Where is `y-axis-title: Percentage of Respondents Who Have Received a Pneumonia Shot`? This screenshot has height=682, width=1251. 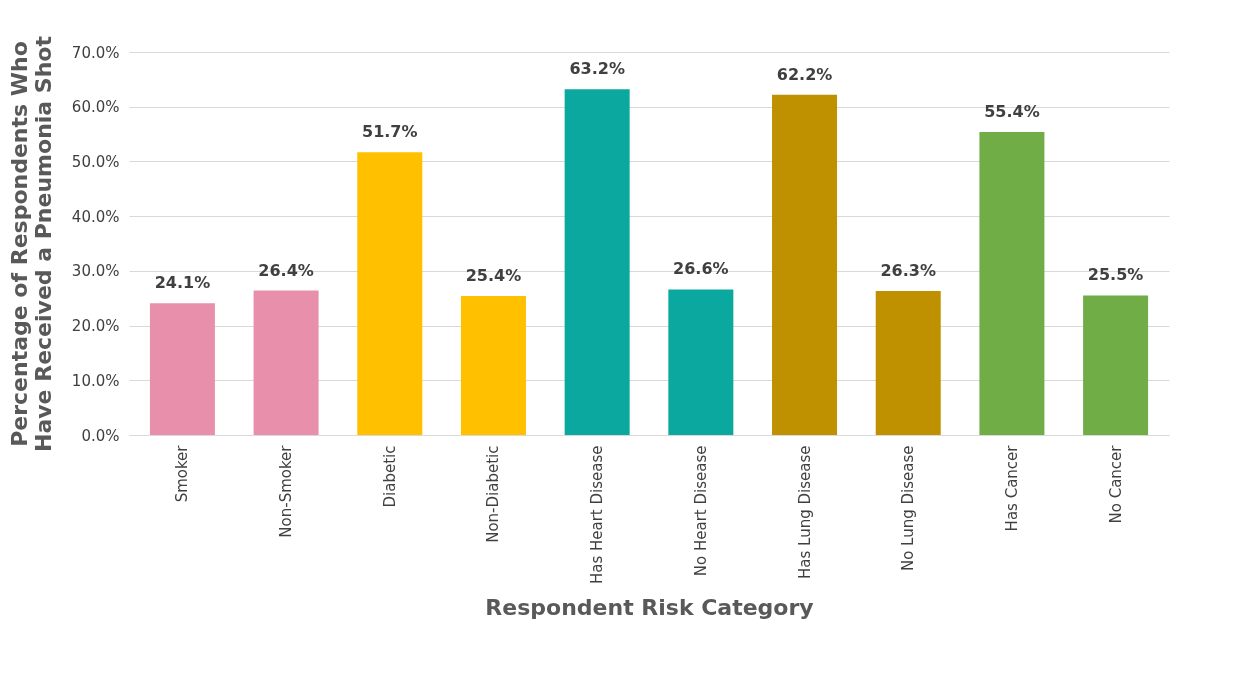
y-axis-title: Percentage of Respondents Who Have Received a Pneumonia Shot is located at coordinates (31, 243).